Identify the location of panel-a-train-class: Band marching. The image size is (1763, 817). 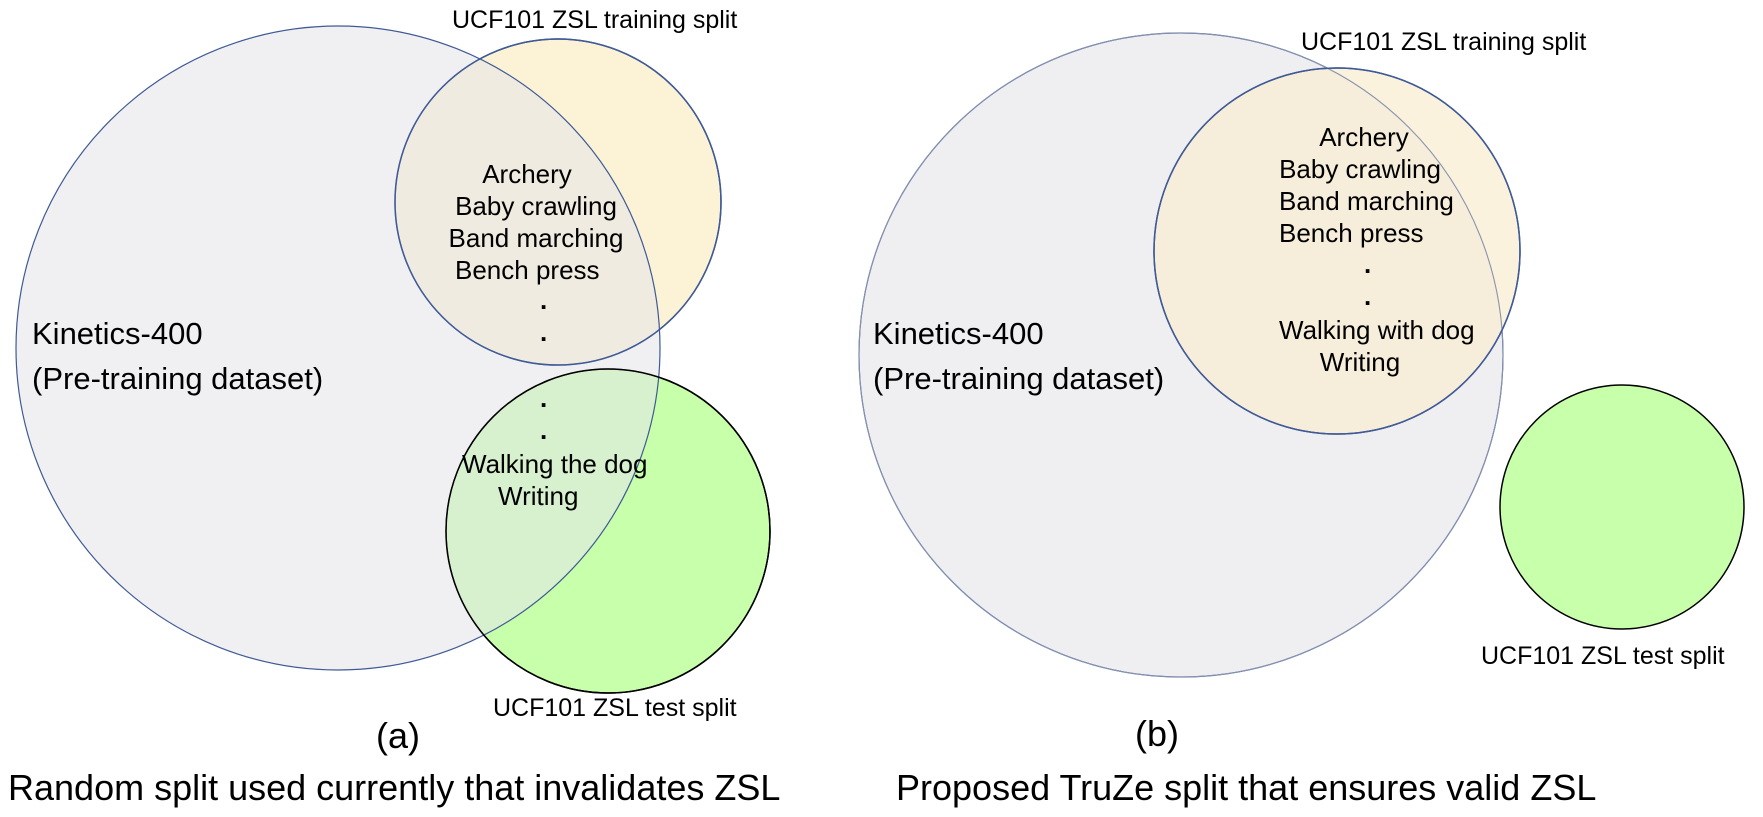
(536, 238).